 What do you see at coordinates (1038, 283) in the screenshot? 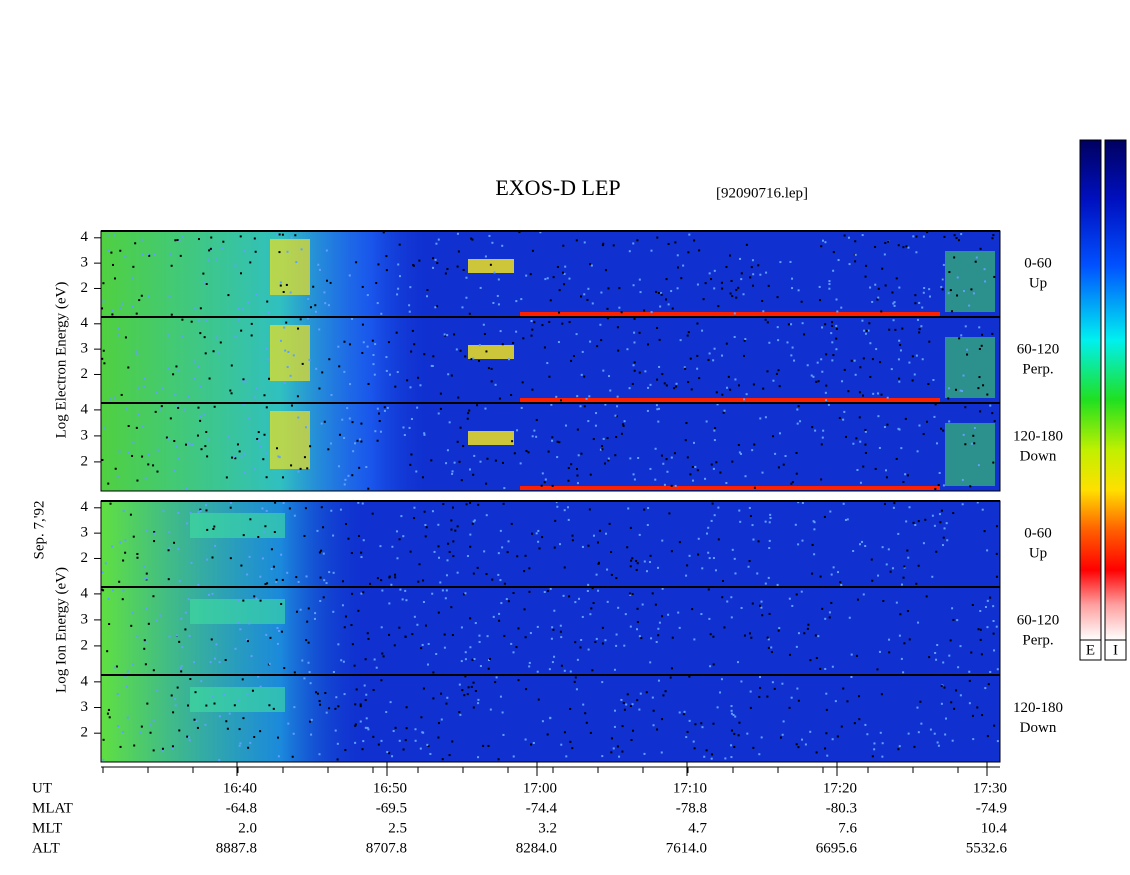
I see `direction: Up` at bounding box center [1038, 283].